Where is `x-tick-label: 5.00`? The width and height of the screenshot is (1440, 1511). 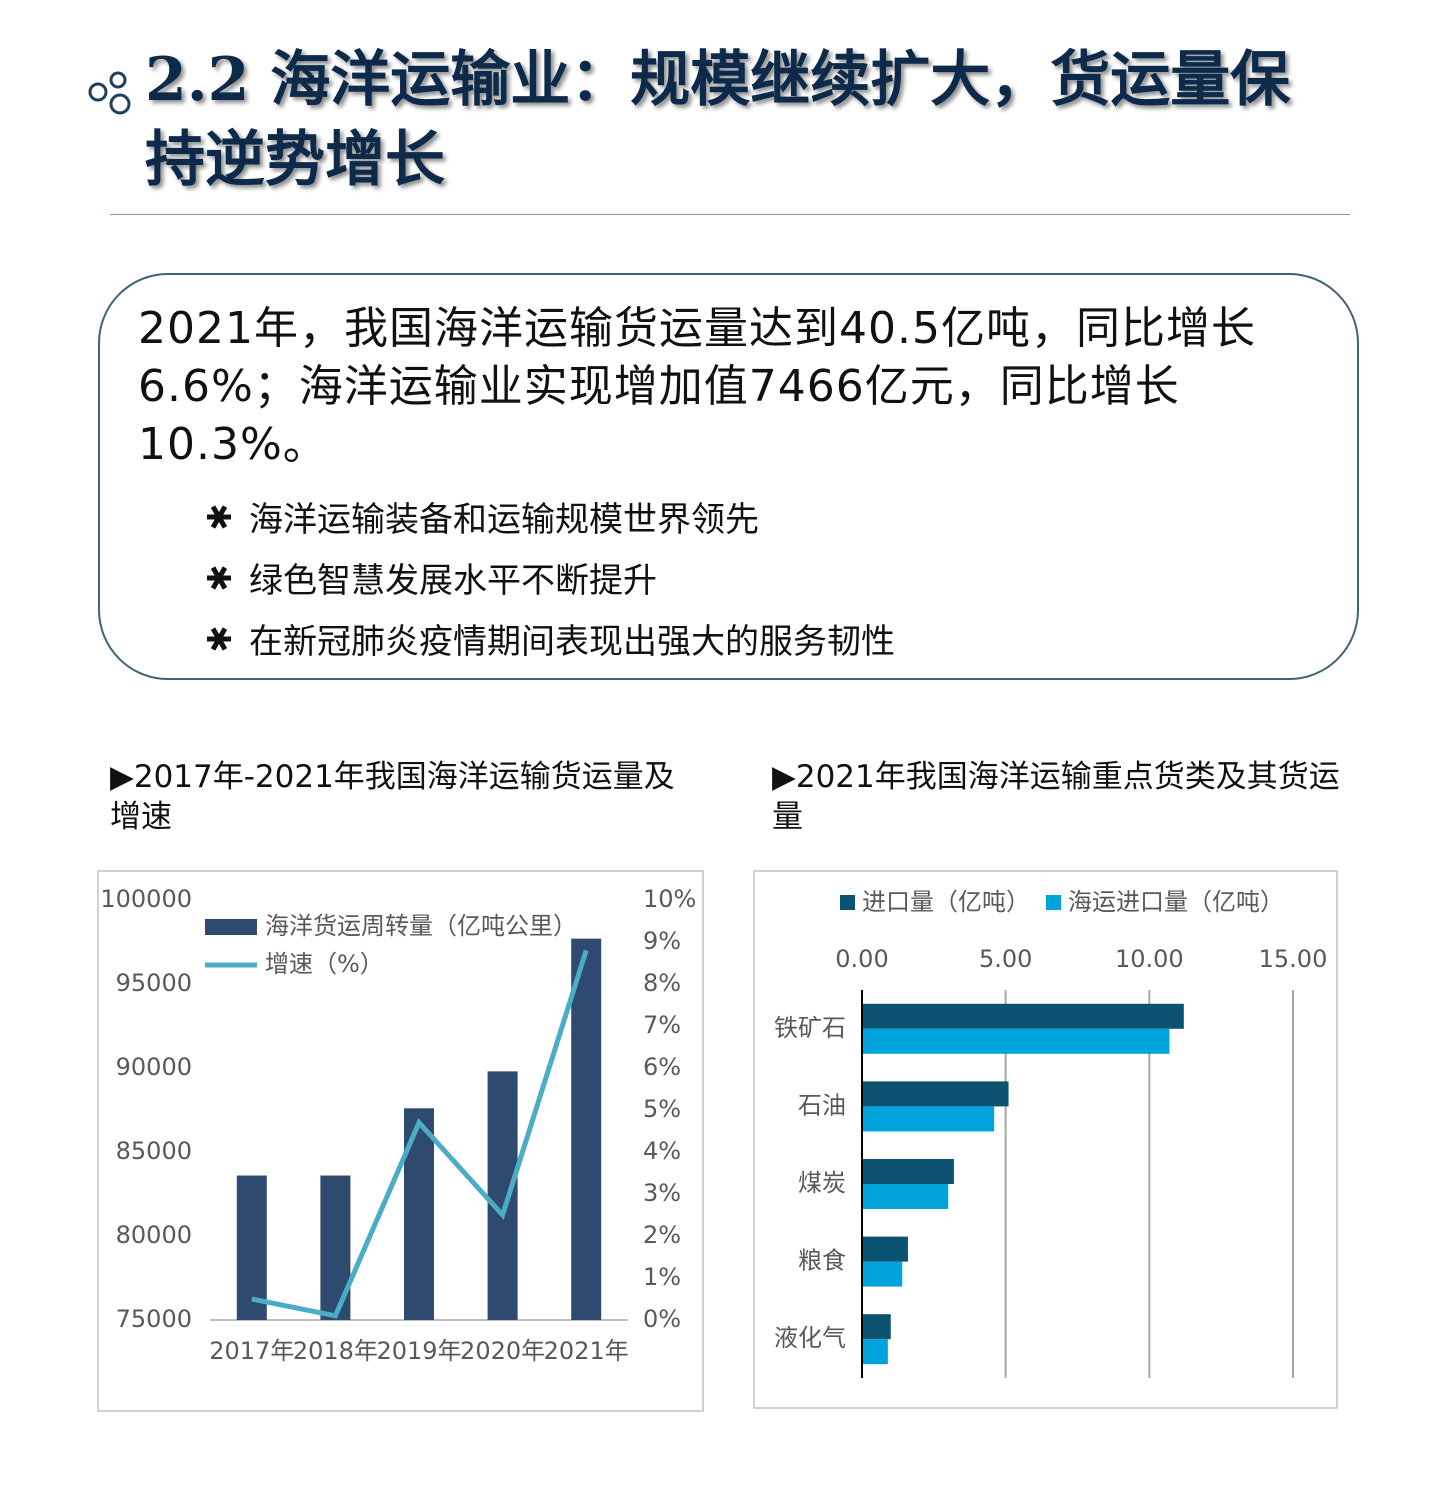
x-tick-label: 5.00 is located at coordinates (1005, 959).